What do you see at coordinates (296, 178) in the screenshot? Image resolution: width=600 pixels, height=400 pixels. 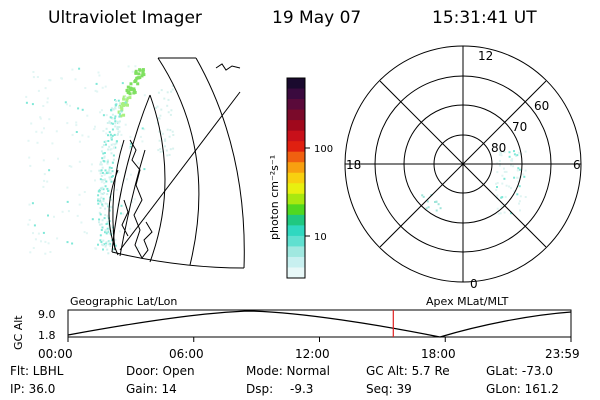 I see `colorbar-frame` at bounding box center [296, 178].